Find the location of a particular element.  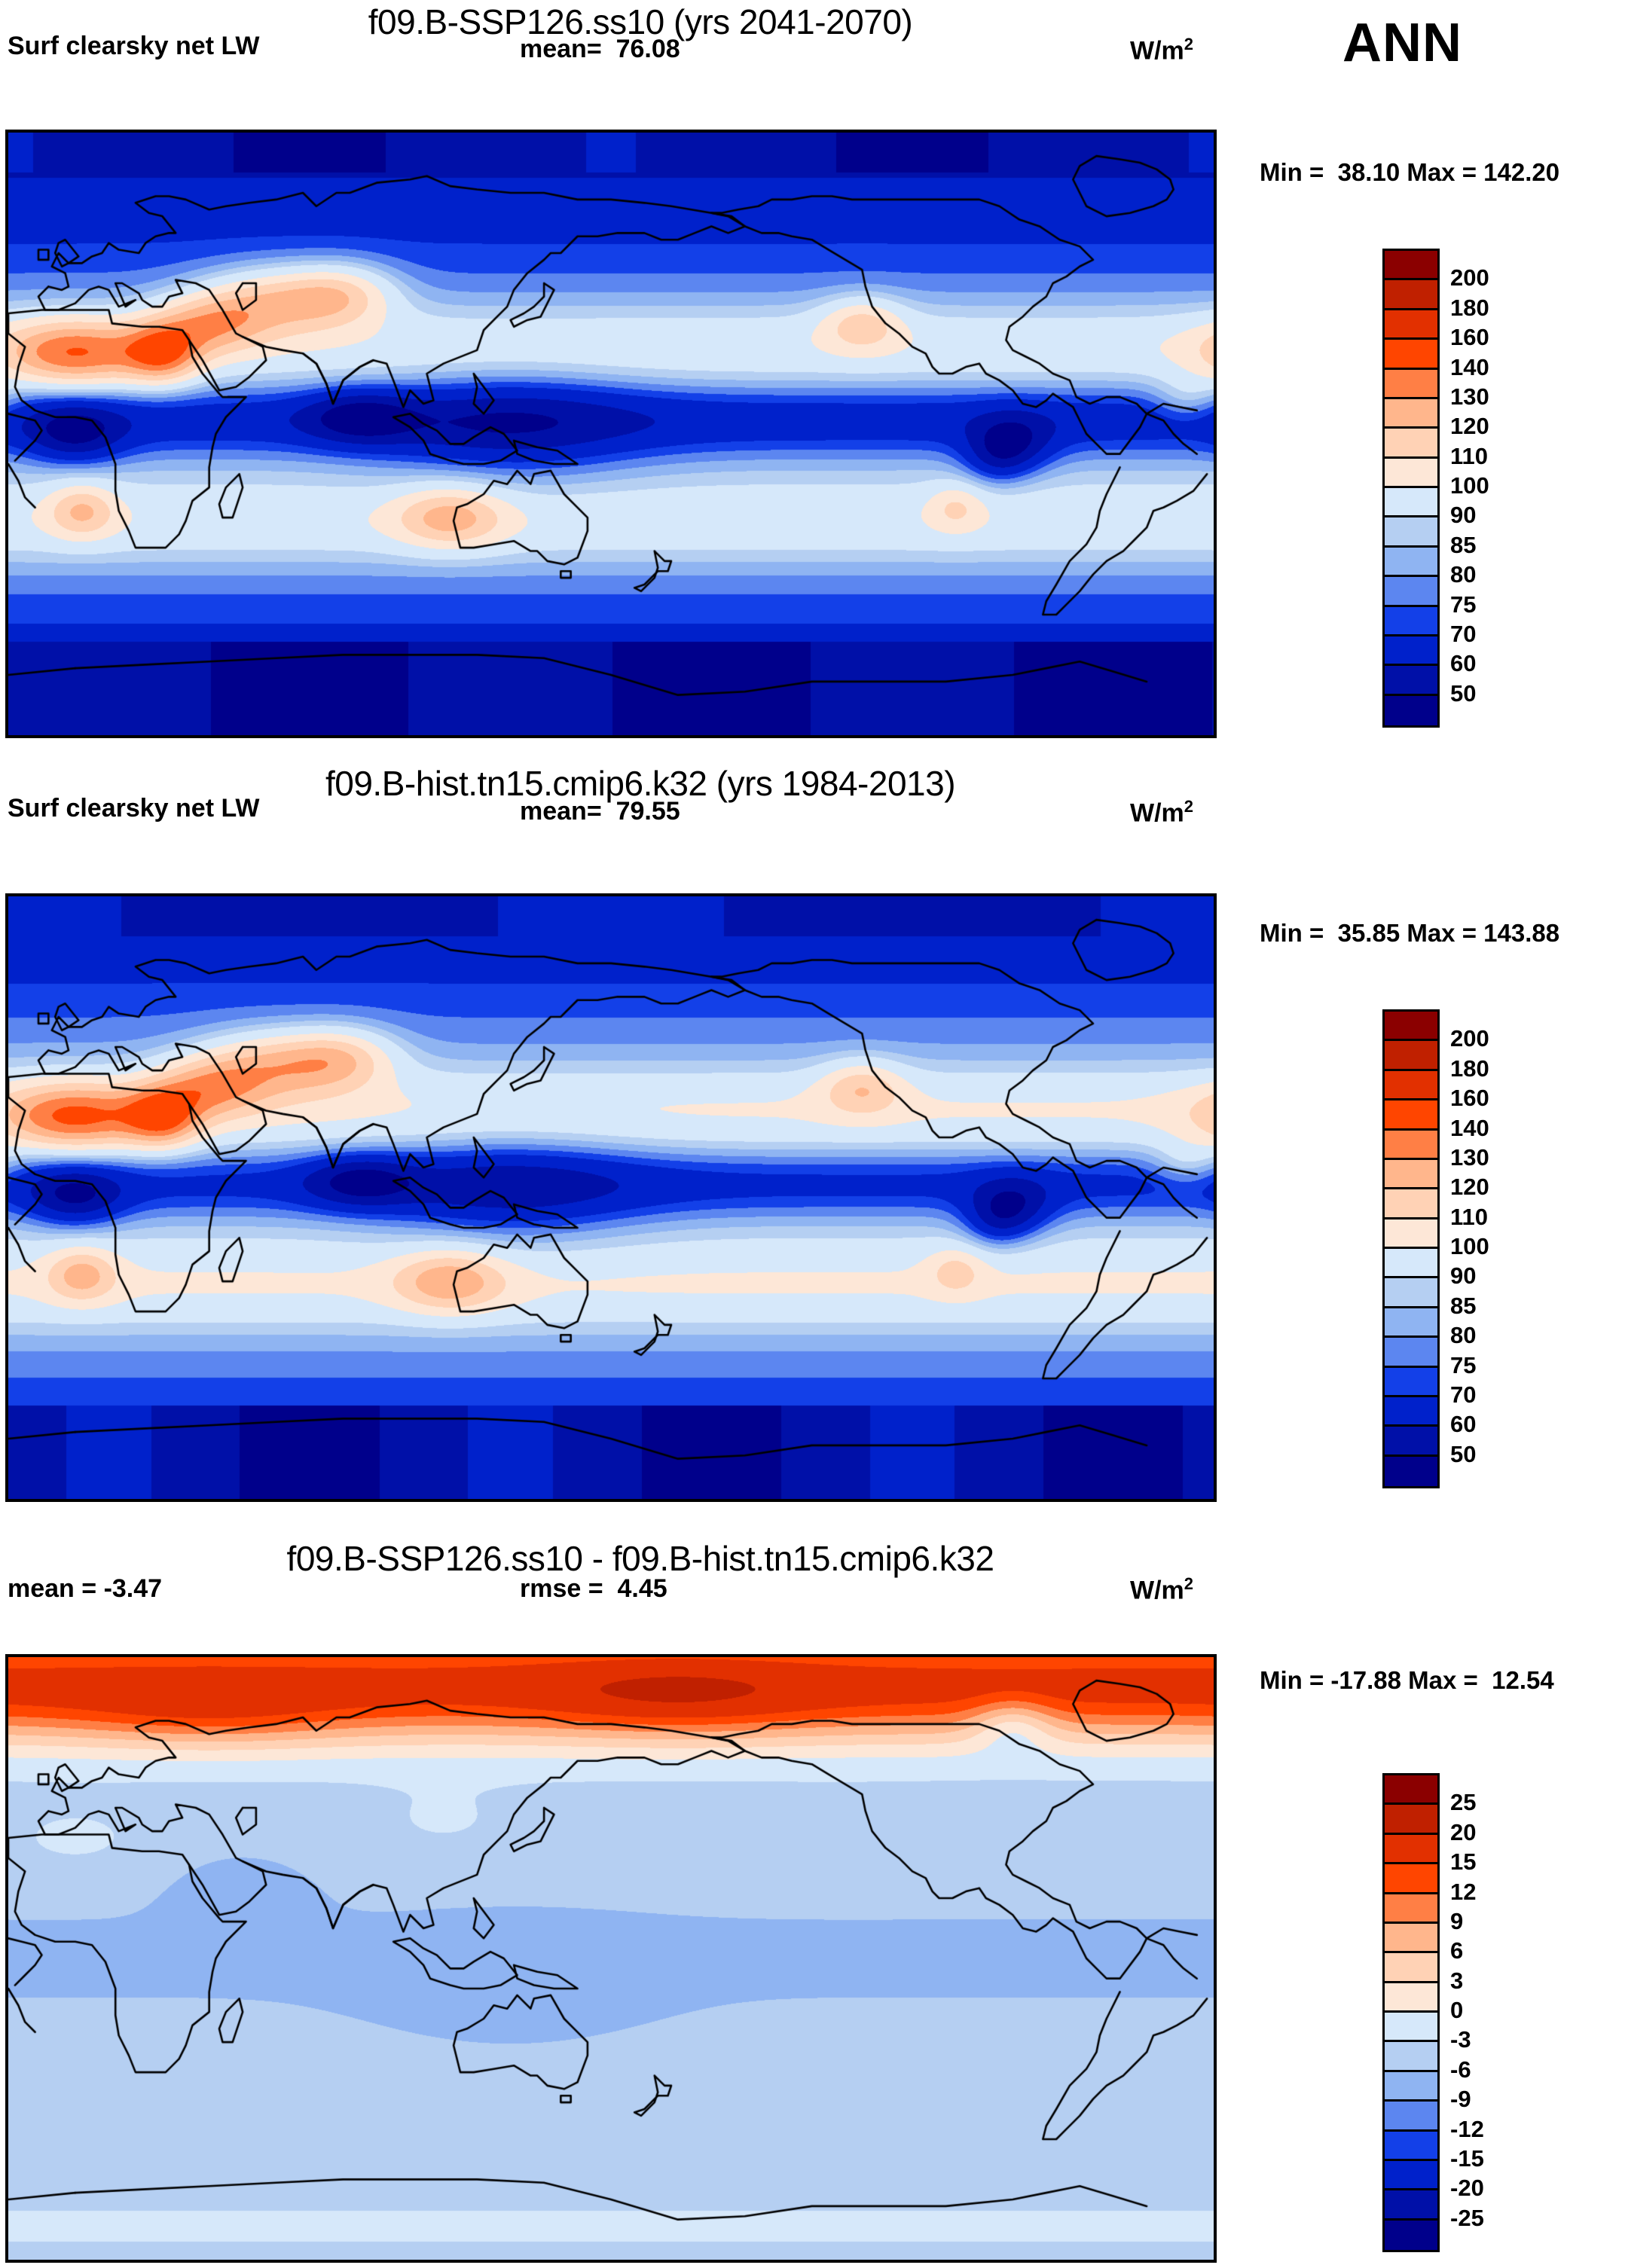

rmse-label: rmse = 4.45 is located at coordinates (593, 1589).